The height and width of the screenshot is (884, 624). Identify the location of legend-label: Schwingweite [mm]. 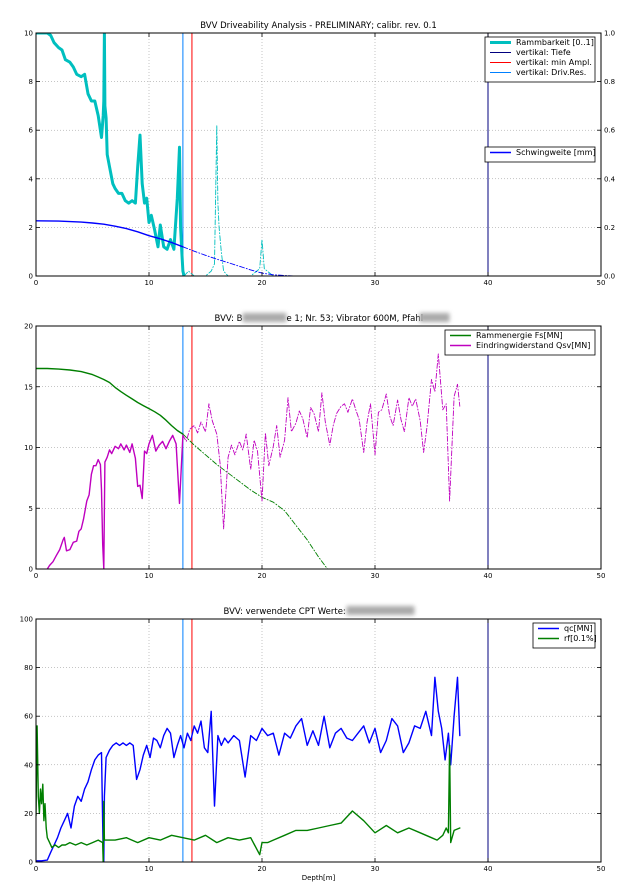
(556, 152).